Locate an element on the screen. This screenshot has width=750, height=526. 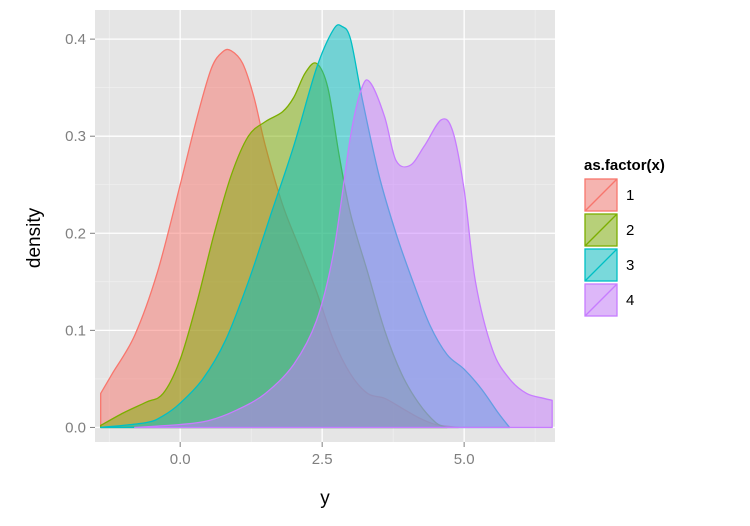
legend-label-4: 4 is located at coordinates (630, 300).